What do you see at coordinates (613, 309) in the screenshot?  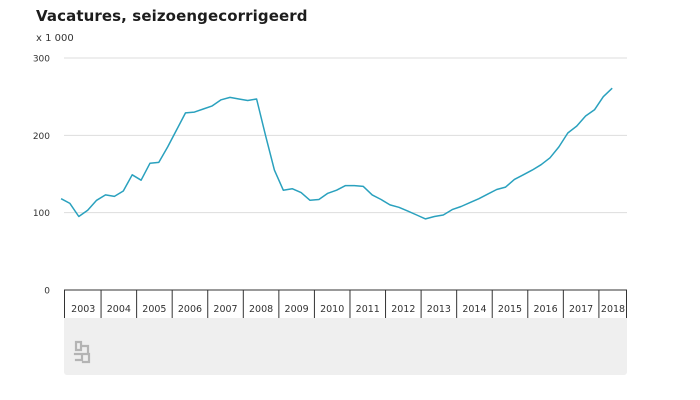 I see `x-tick-label: 2018` at bounding box center [613, 309].